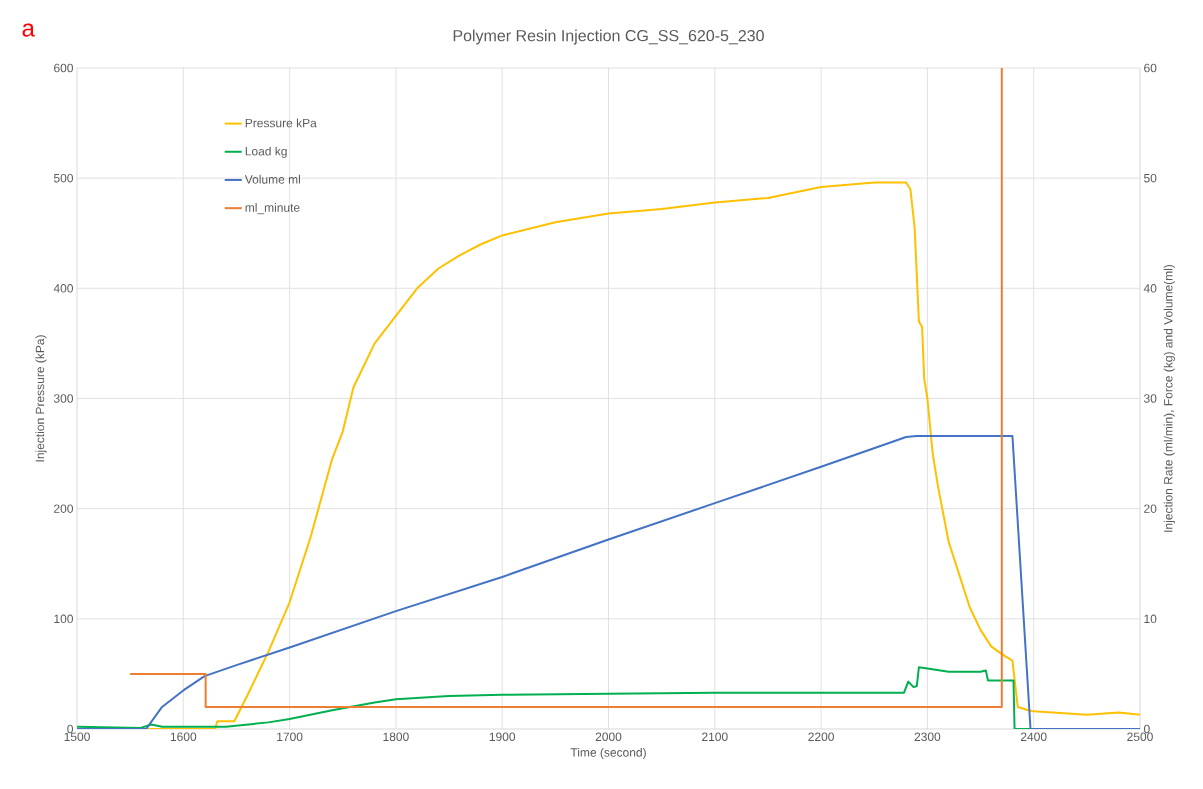  What do you see at coordinates (63, 288) in the screenshot?
I see `y-tick-label: 400` at bounding box center [63, 288].